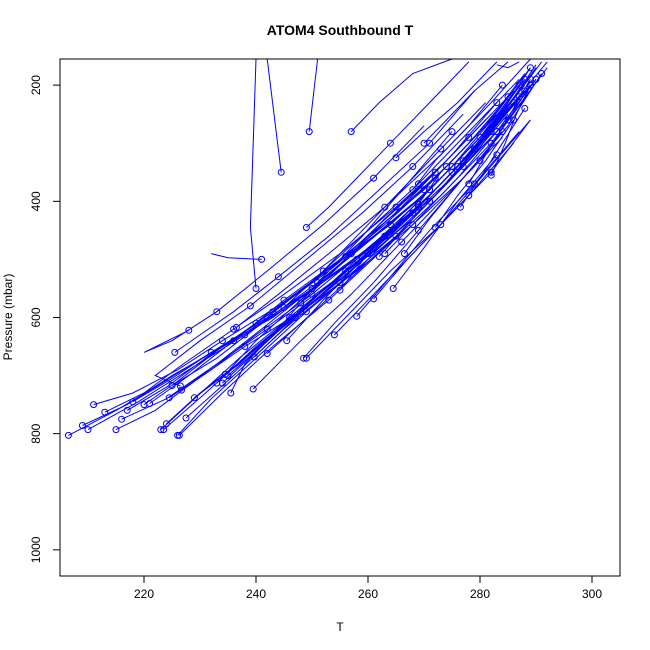 This screenshot has height=650, width=650. I want to click on y-axis-label: Pressure (mbar), so click(8, 317).